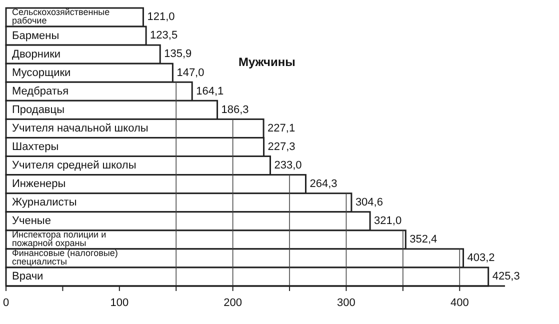 The image size is (559, 324). Describe the element at coordinates (369, 202) in the screenshot. I see `data-label: 304,6` at that location.